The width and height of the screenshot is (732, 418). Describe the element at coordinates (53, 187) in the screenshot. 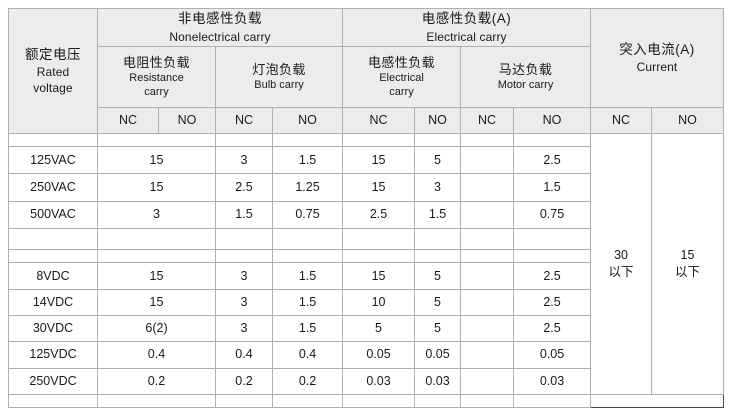

I see `row-label-voltage: 250VAC` at that location.